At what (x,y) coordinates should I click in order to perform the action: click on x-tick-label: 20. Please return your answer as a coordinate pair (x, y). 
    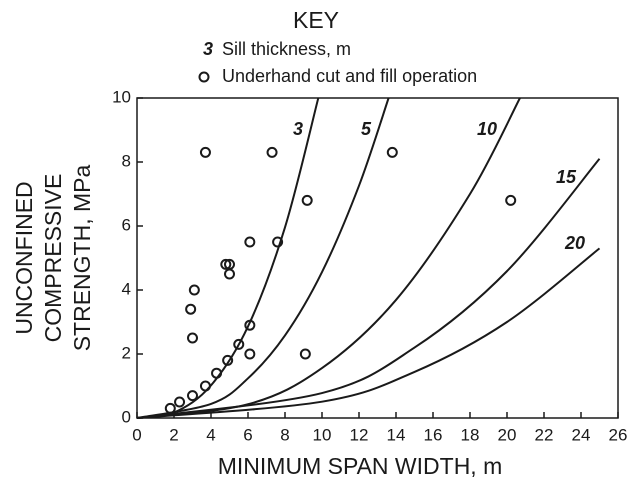
    Looking at the image, I should click on (507, 434).